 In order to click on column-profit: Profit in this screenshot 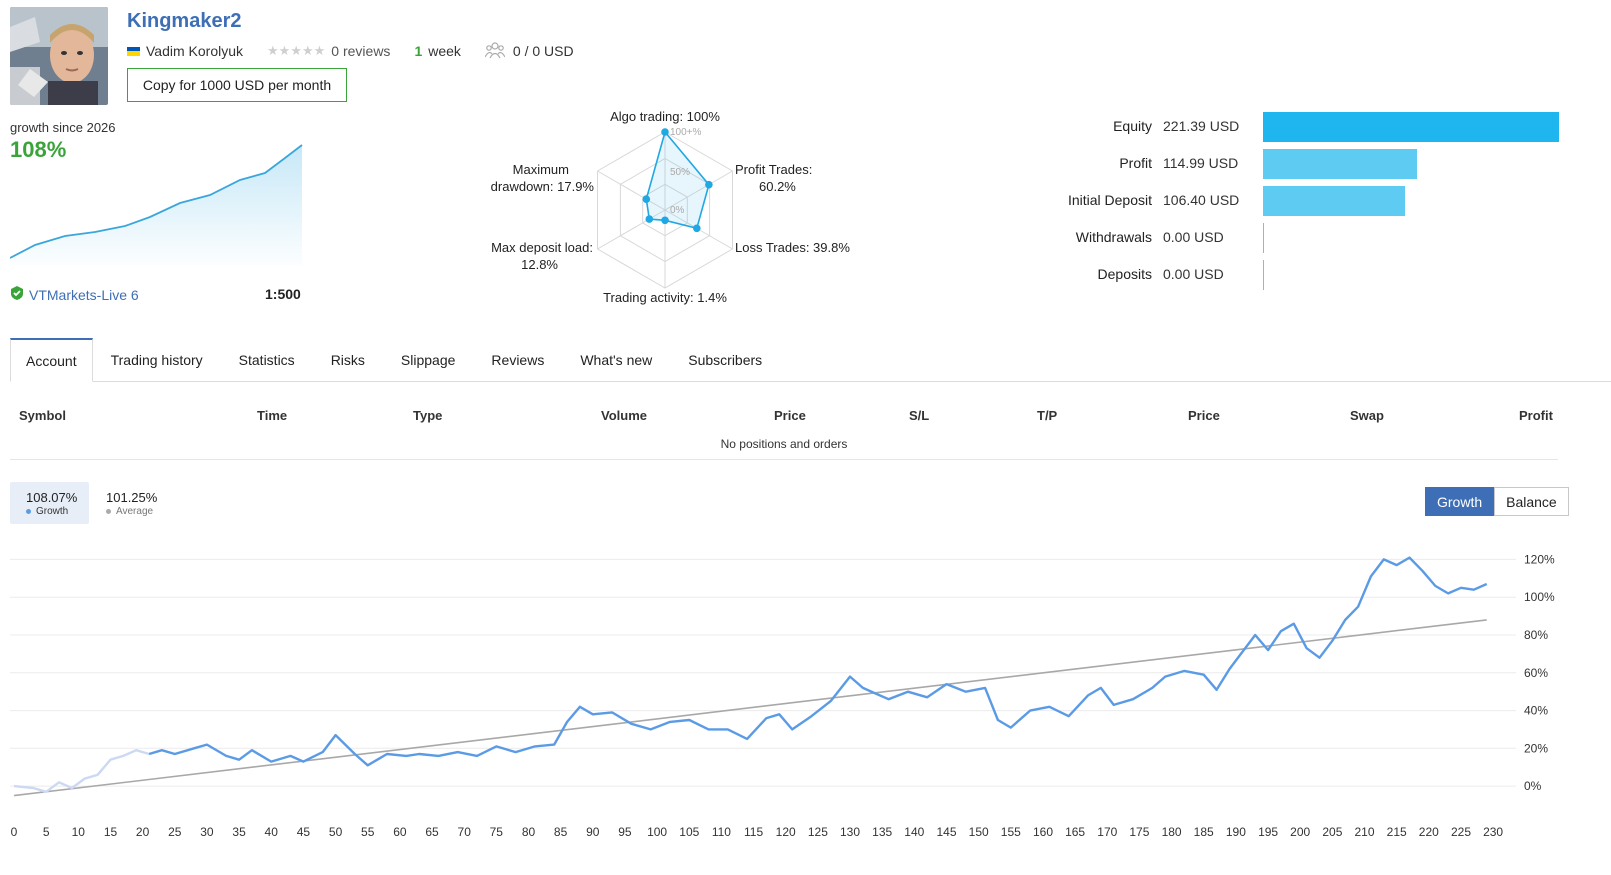, I will do `click(1536, 415)`.